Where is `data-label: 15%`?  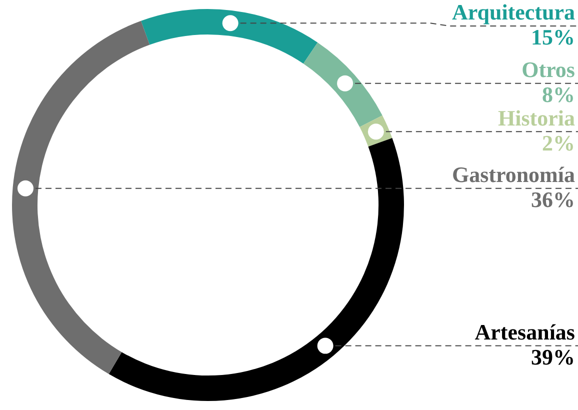 data-label: 15% is located at coordinates (553, 37).